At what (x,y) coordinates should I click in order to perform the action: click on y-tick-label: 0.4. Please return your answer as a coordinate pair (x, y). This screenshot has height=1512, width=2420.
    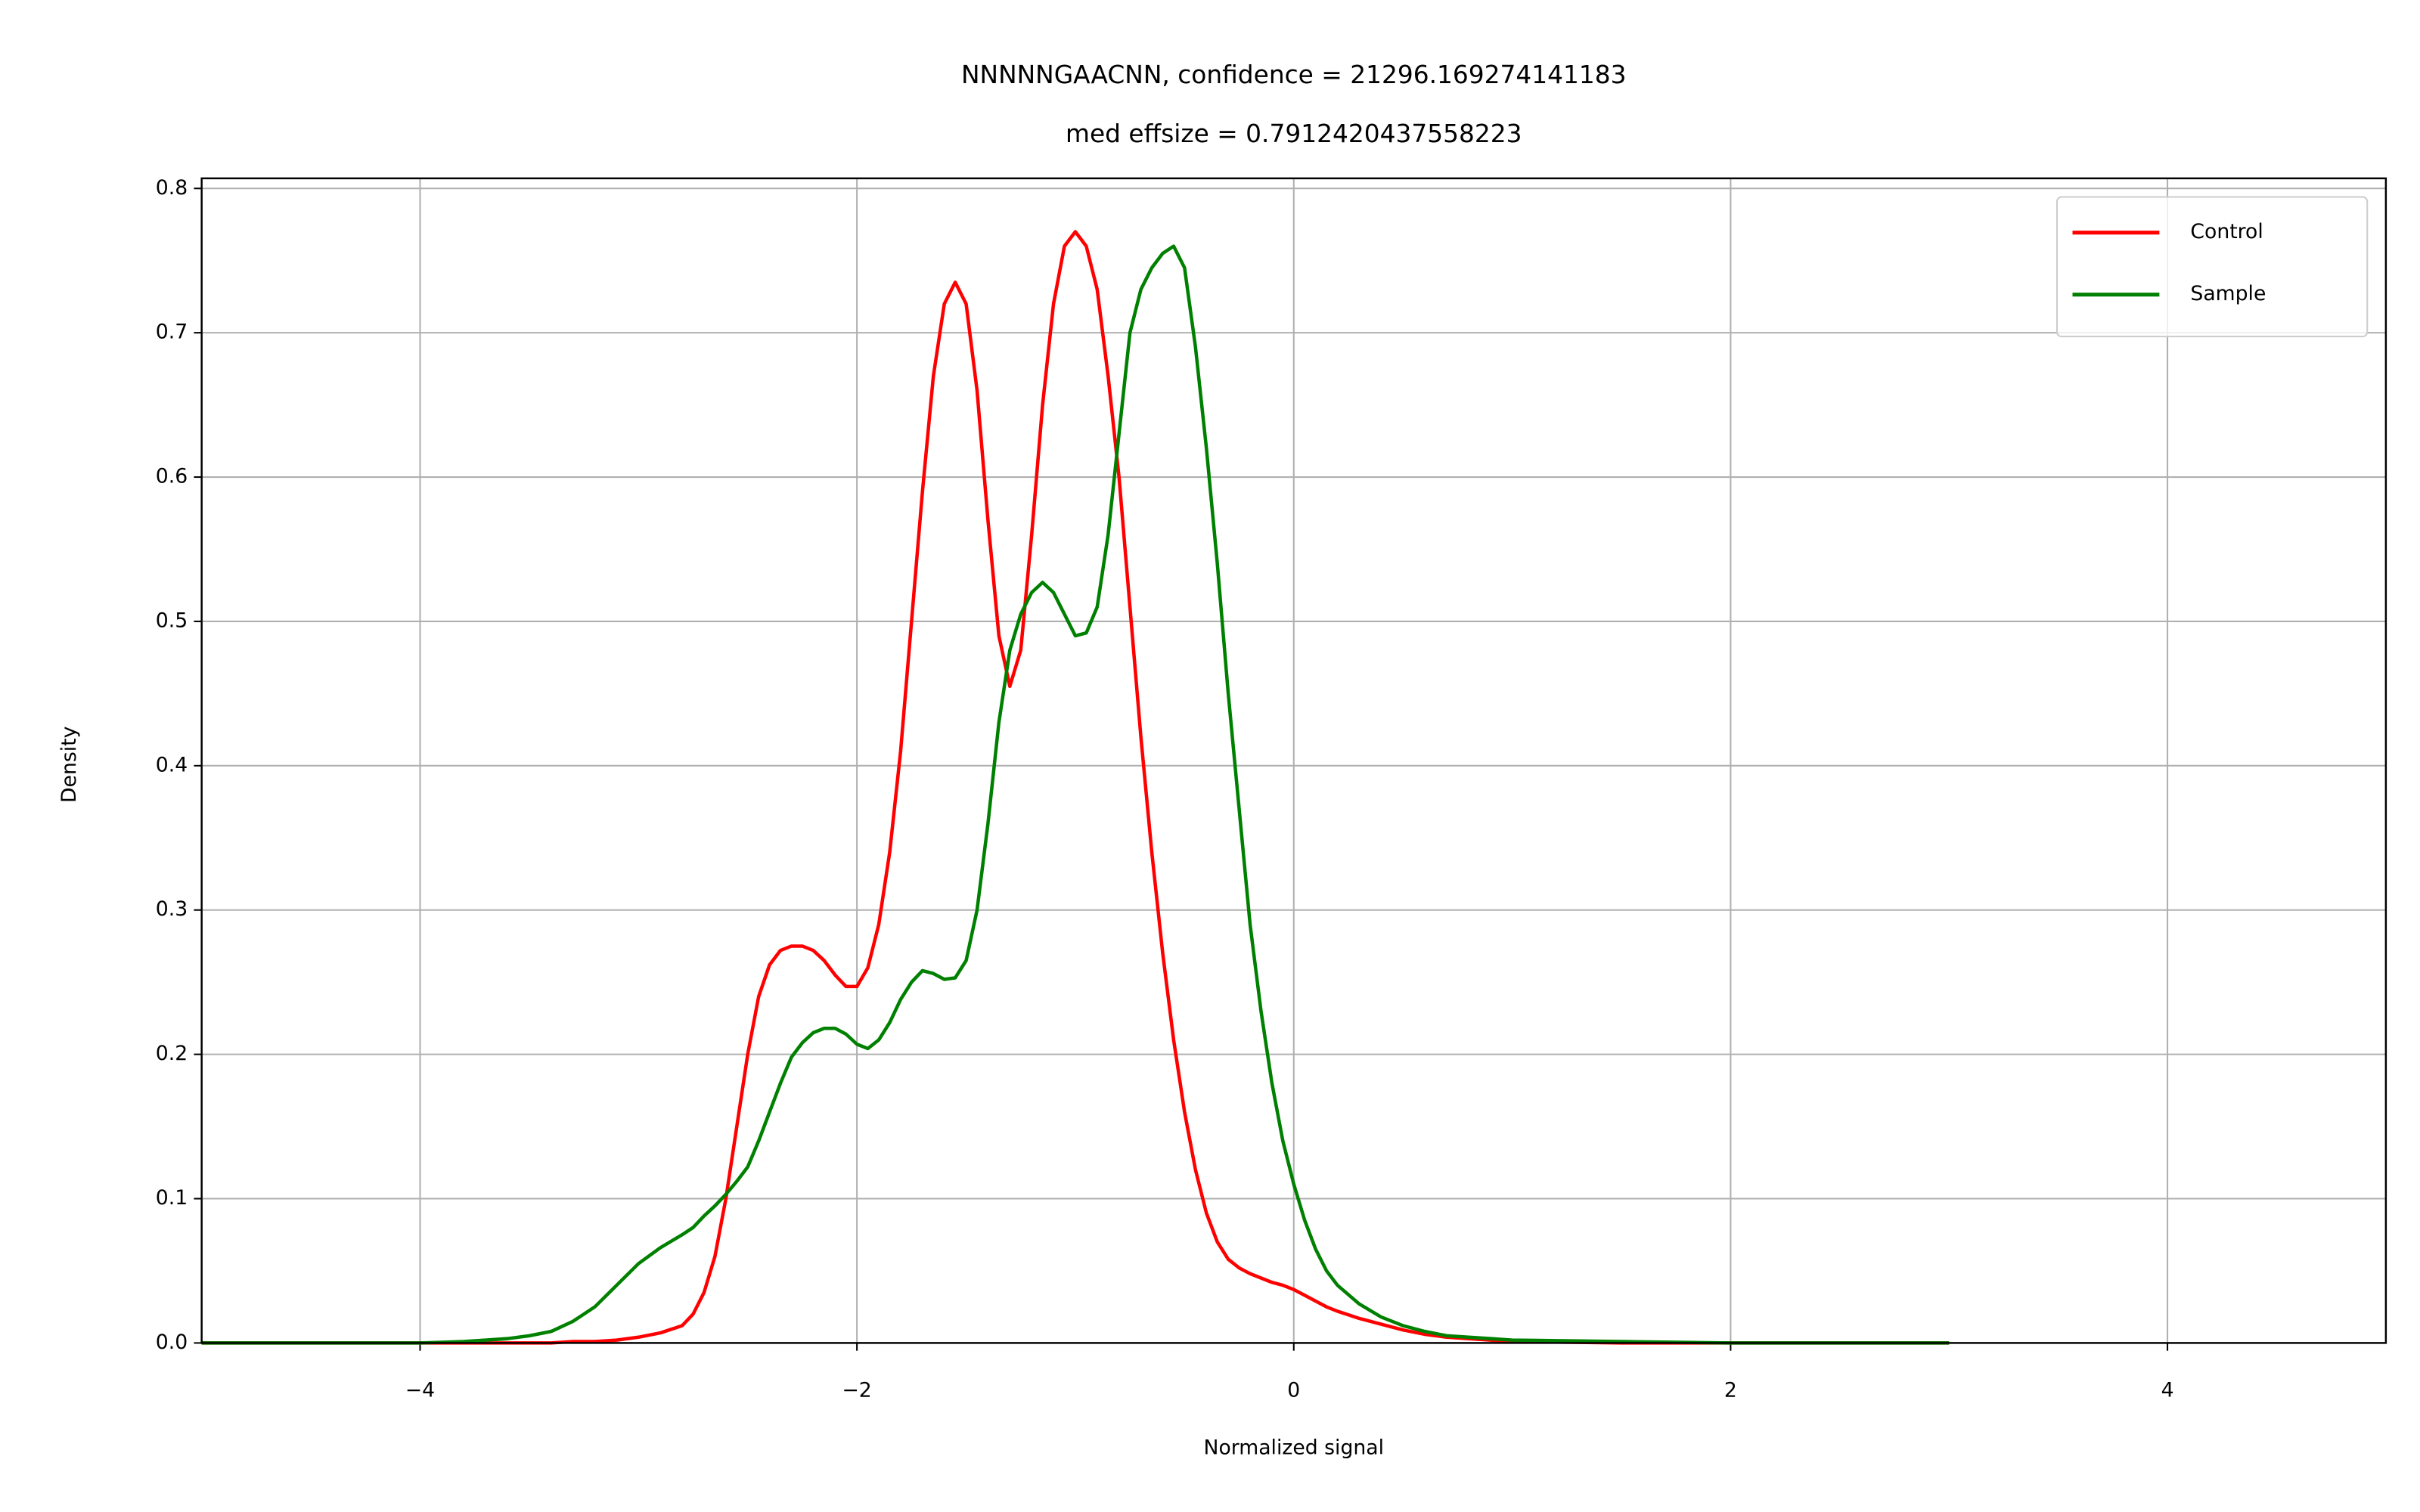
    Looking at the image, I should click on (172, 764).